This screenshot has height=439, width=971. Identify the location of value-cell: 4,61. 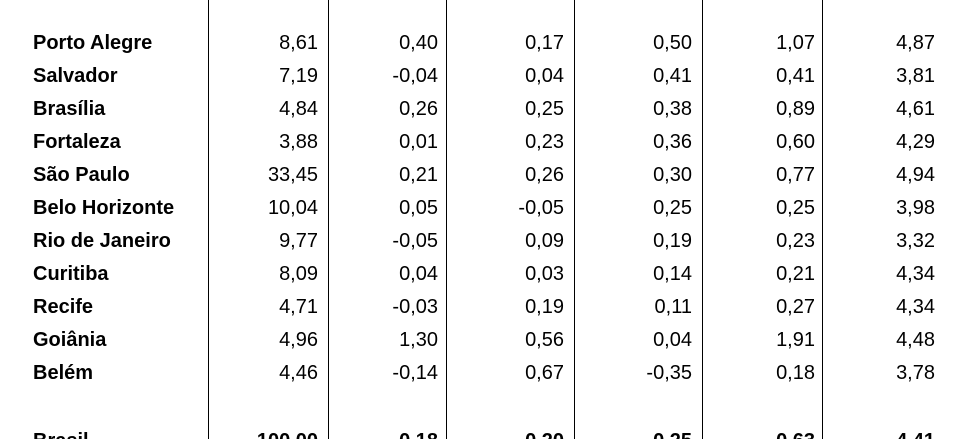
(915, 109).